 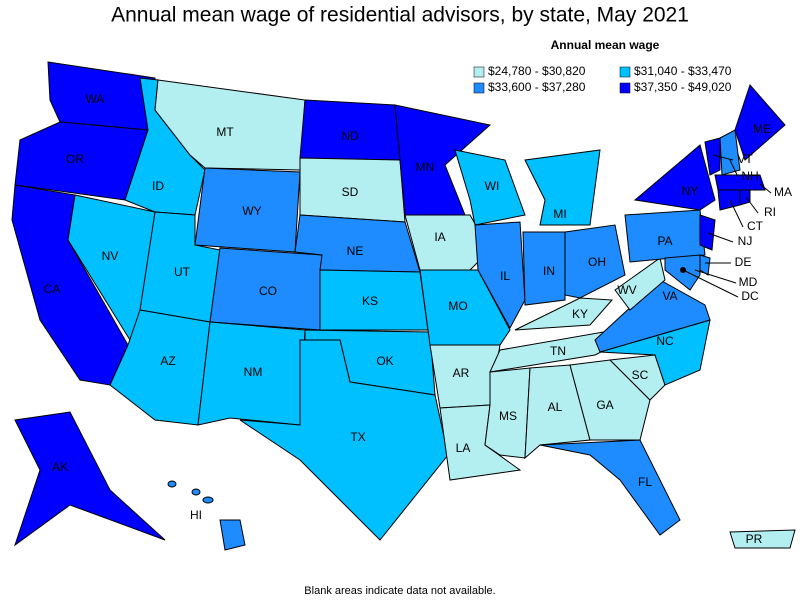 I want to click on state-label: PR, so click(x=754, y=539).